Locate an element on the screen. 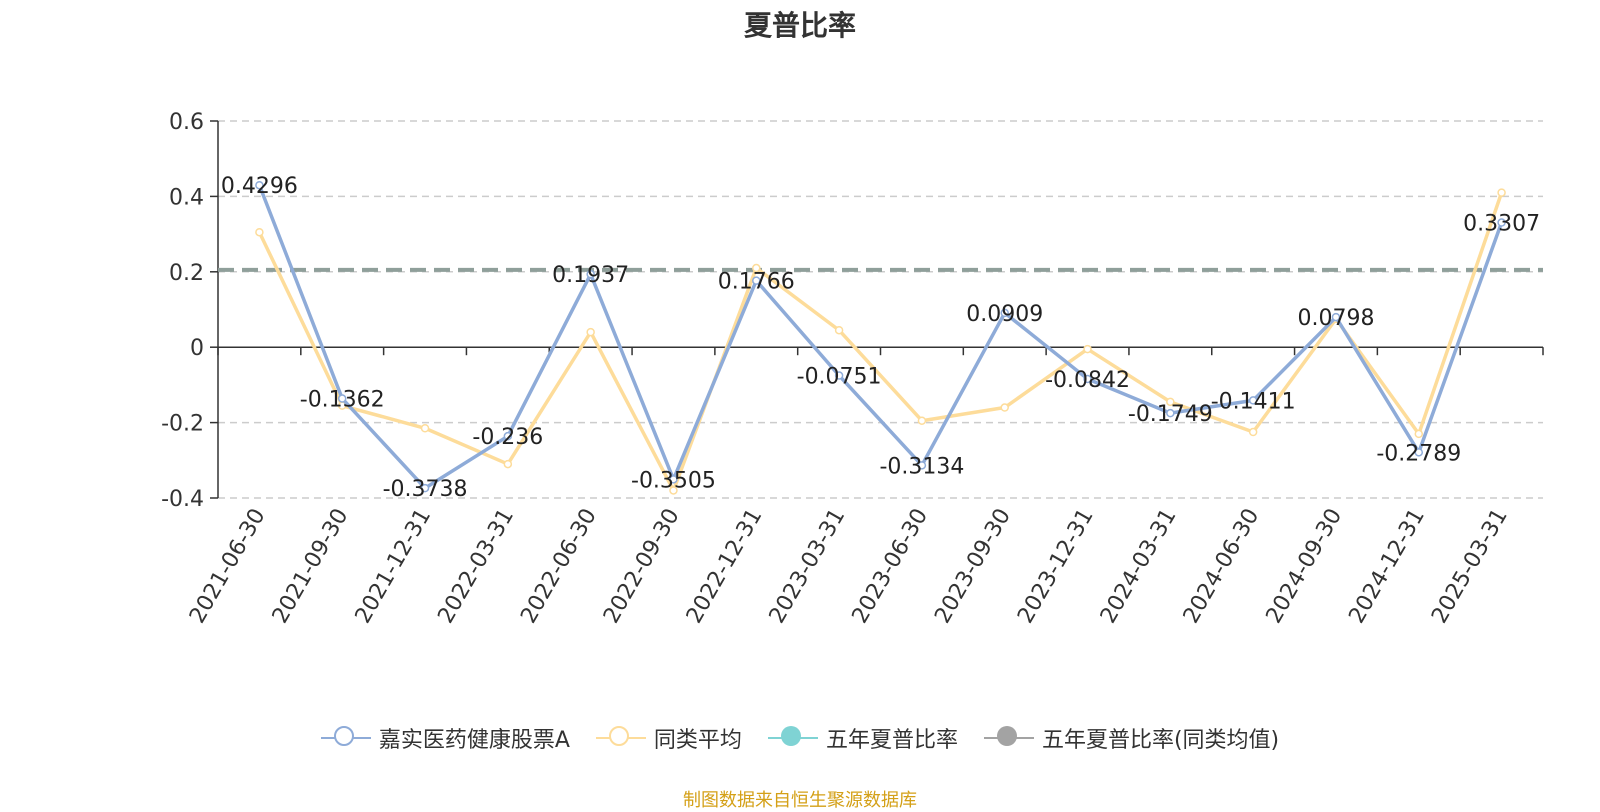 The width and height of the screenshot is (1600, 812). legend-item-five-year-sharpe-category: 五年夏普比率(同类均值) is located at coordinates (1131, 738).